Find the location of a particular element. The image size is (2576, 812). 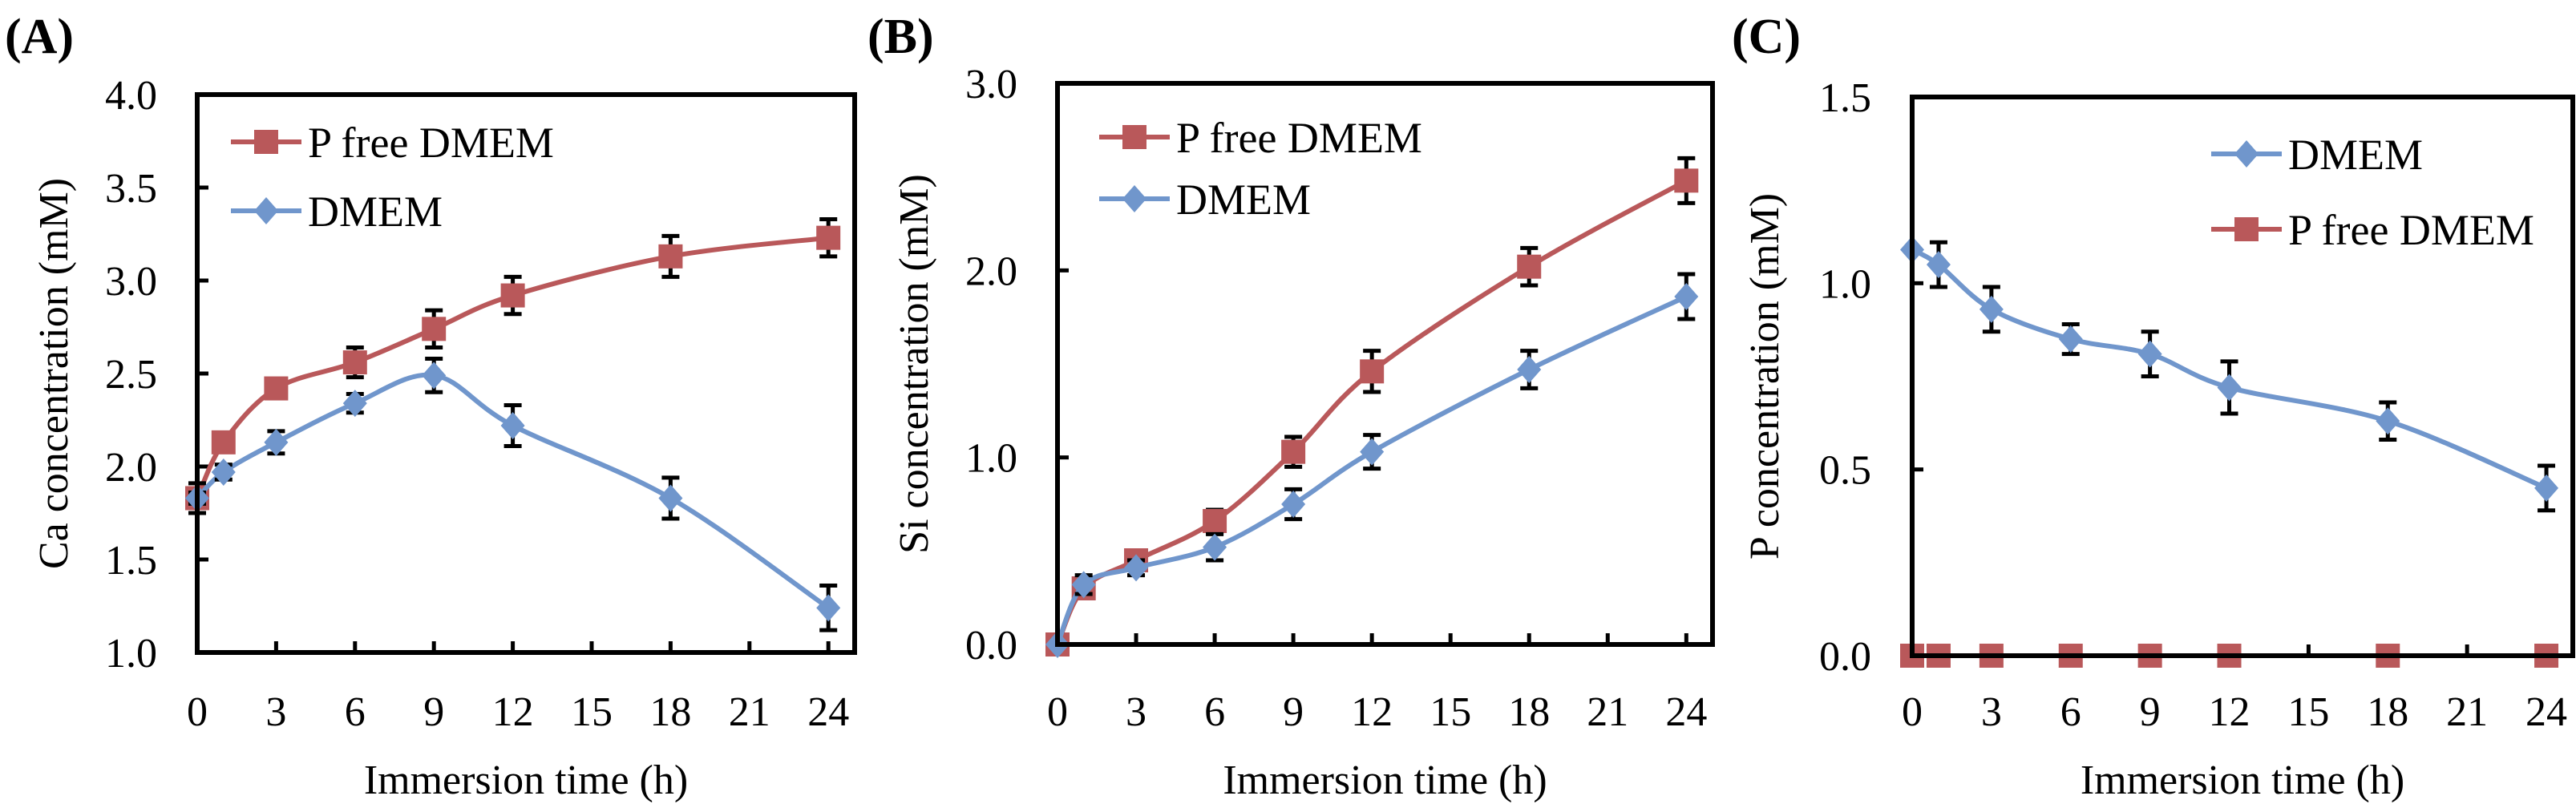

y-tick-label: 3.0 is located at coordinates (991, 84).